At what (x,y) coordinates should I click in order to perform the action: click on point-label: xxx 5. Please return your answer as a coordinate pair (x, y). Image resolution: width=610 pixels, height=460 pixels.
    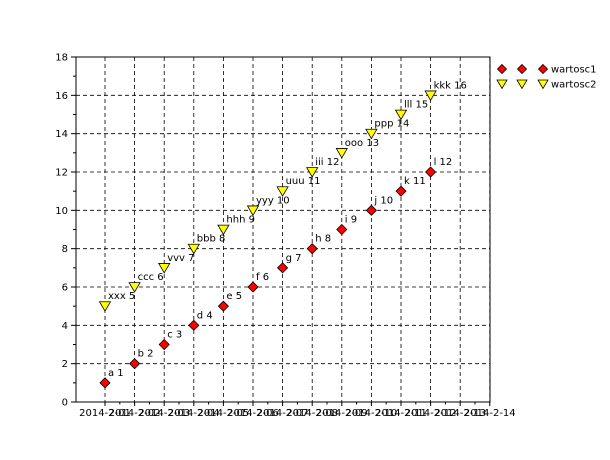
    Looking at the image, I should click on (121, 296).